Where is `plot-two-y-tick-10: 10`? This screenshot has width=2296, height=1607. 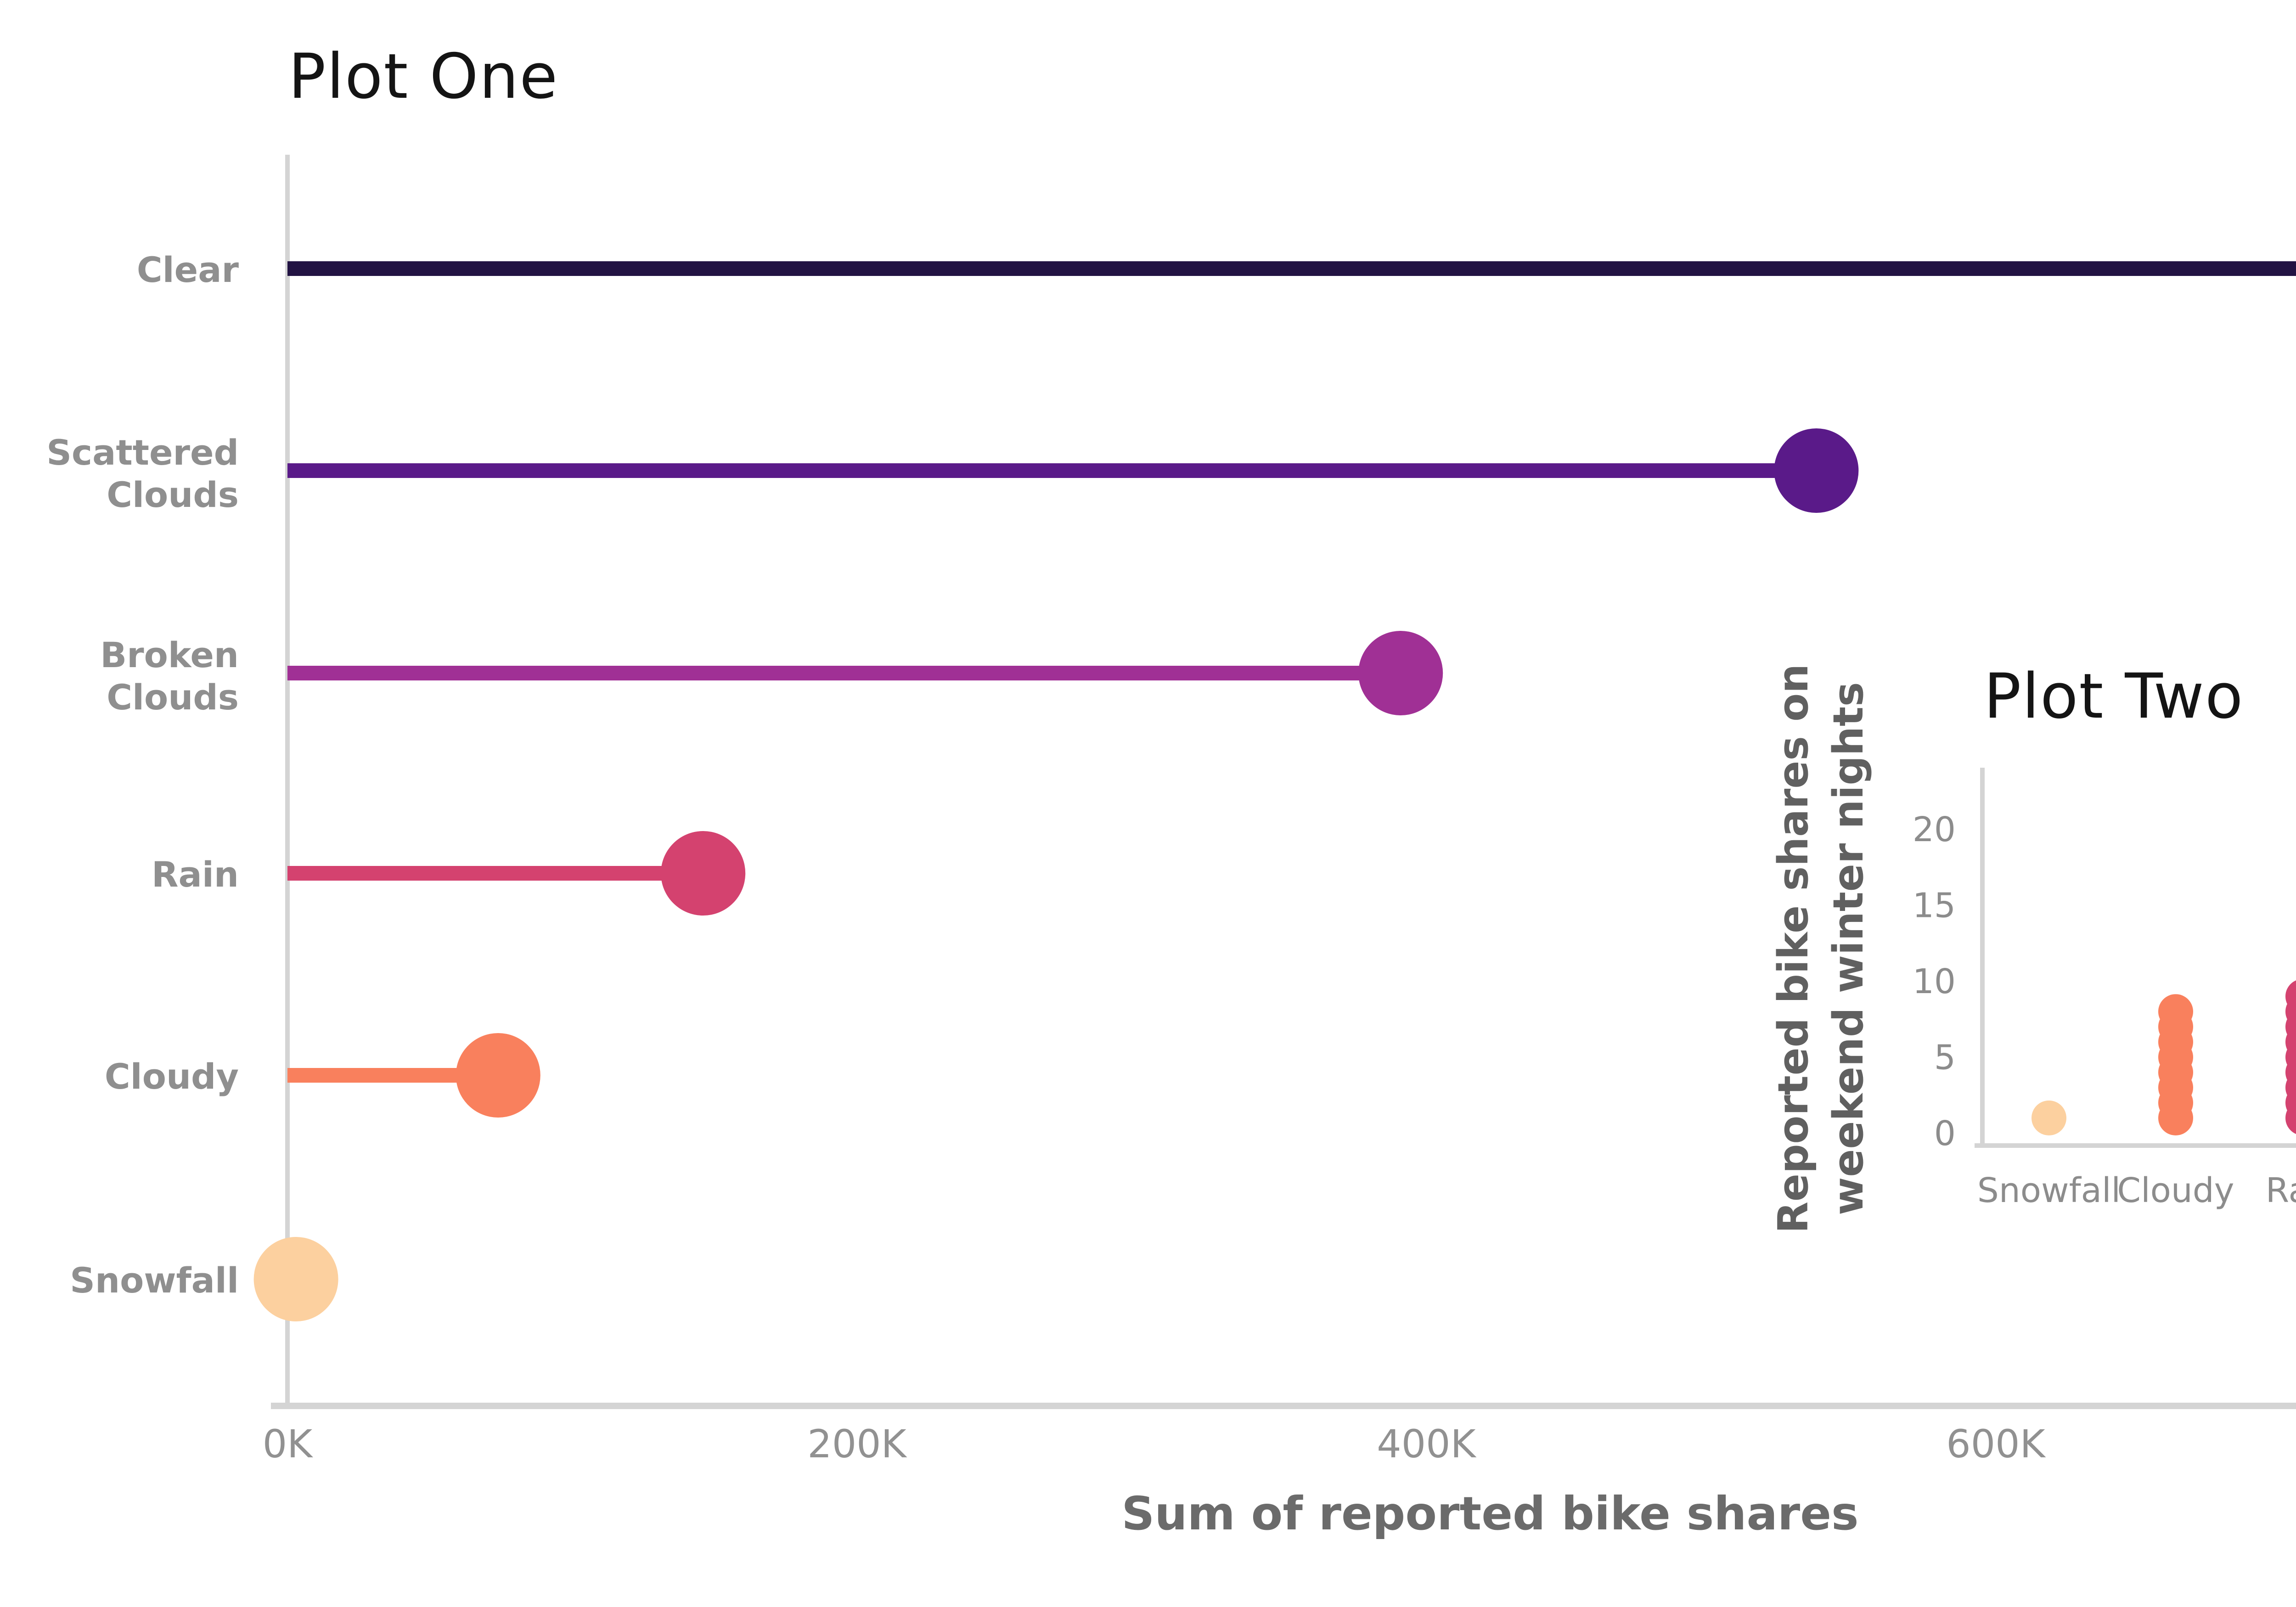 plot-two-y-tick-10: 10 is located at coordinates (1935, 981).